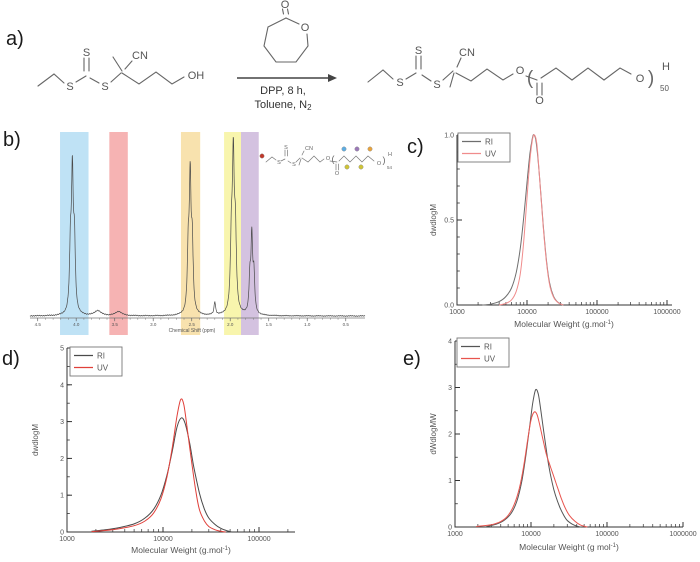  I want to click on red-dot, so click(262, 156).